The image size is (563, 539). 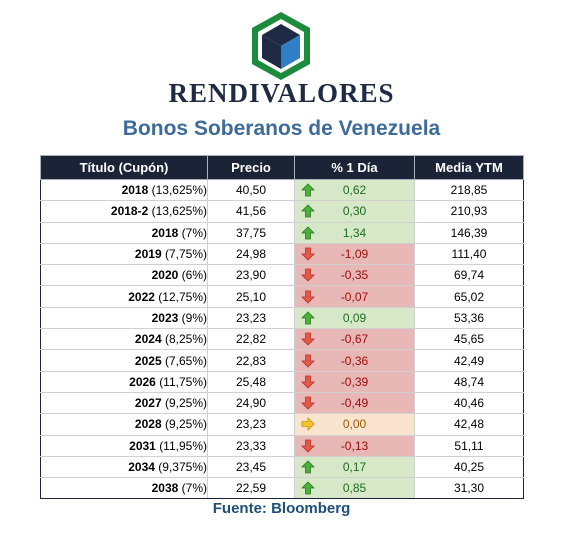 I want to click on bond-coupon: (11,75%), so click(x=183, y=381).